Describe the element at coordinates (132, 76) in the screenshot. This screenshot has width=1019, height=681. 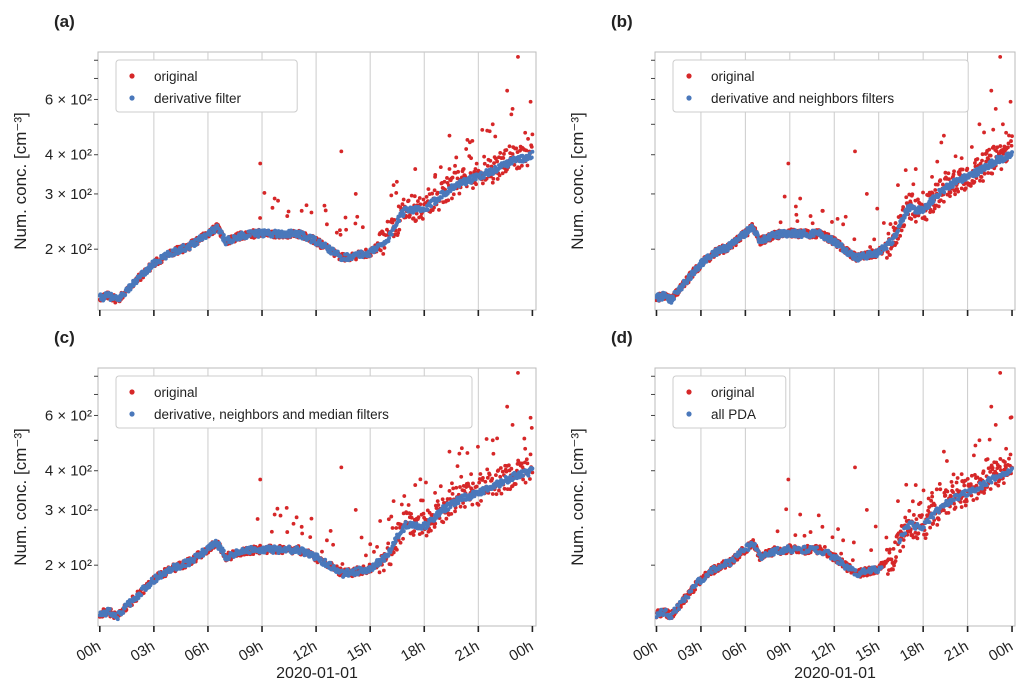
I see `legend-marker` at that location.